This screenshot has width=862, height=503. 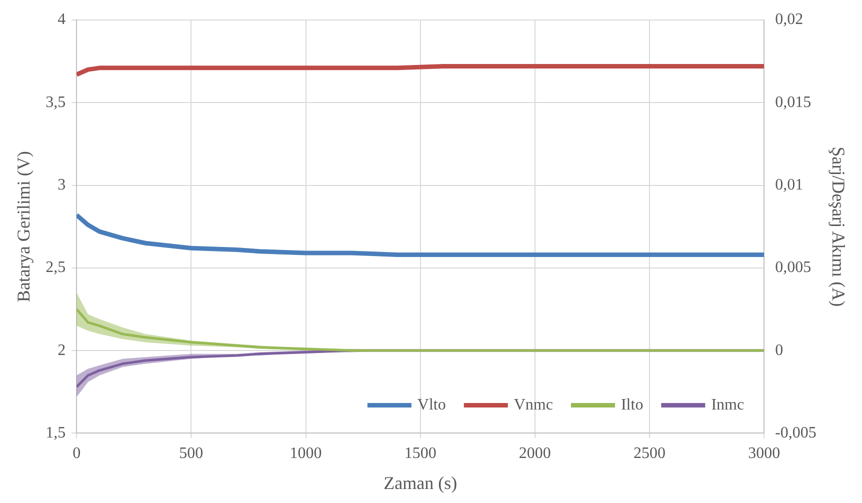 I want to click on x-tick-label: 500, so click(x=191, y=453).